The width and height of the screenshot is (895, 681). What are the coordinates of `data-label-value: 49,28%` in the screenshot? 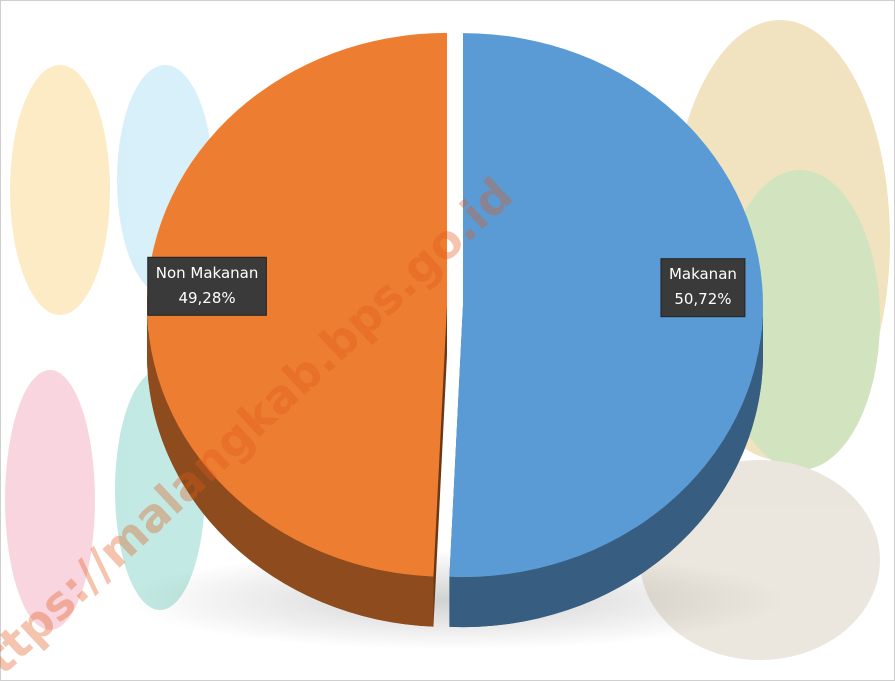 It's located at (206, 298).